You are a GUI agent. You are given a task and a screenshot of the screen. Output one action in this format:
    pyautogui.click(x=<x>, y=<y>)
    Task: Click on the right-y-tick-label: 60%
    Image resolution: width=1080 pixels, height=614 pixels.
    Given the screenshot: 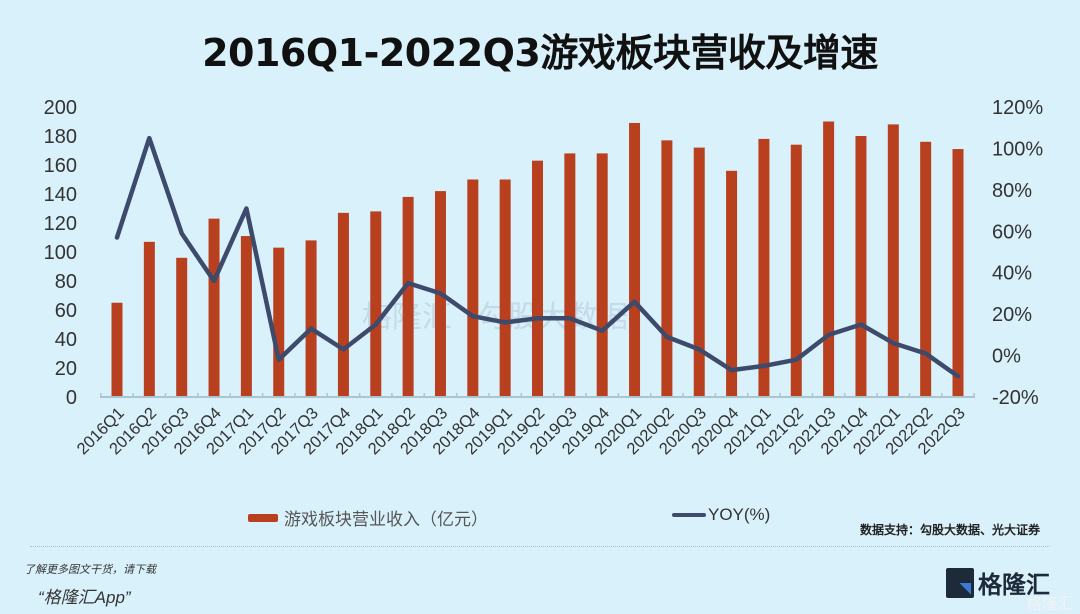 What is the action you would take?
    pyautogui.click(x=1012, y=232)
    